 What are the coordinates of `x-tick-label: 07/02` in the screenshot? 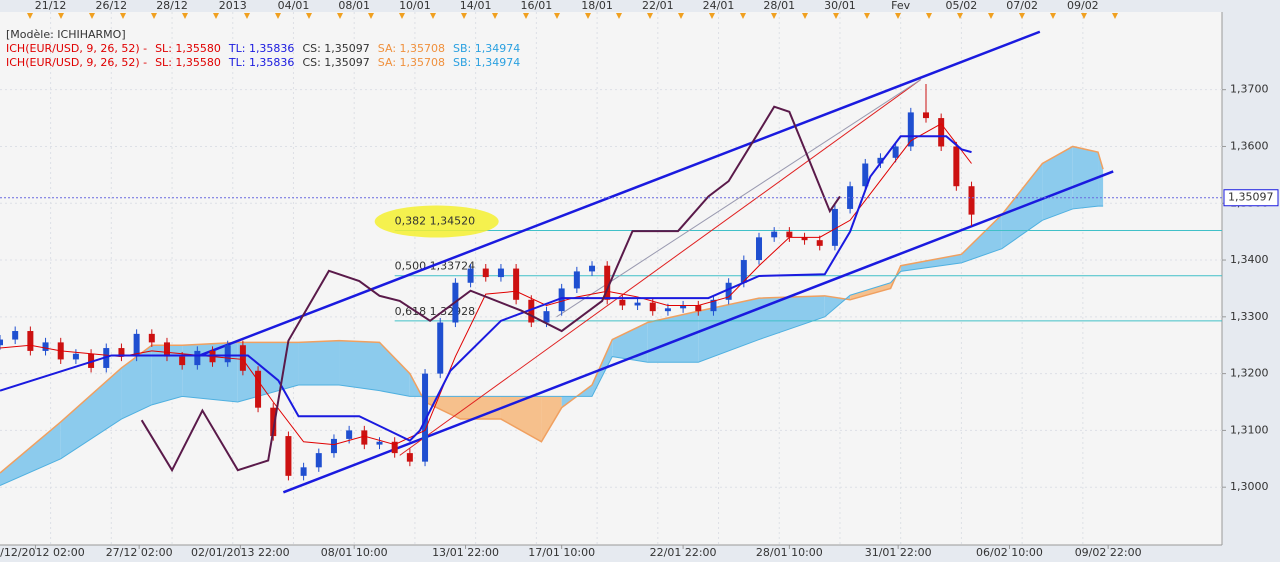 It's located at (1022, 6).